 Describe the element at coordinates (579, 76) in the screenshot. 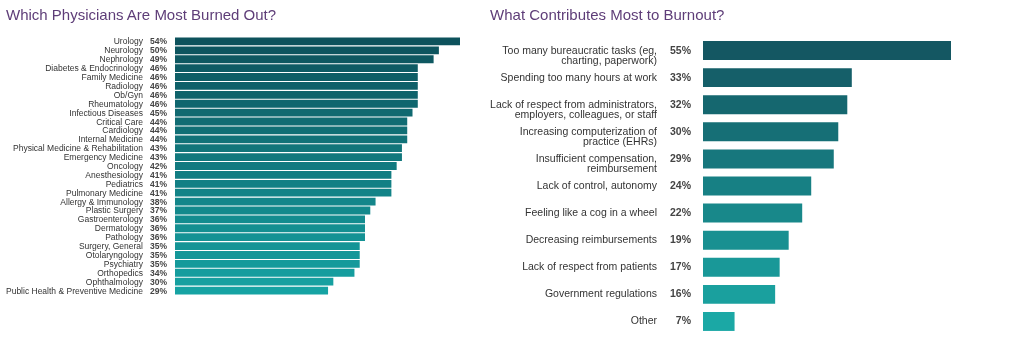

I see `y-tick-label: Spending too many hours at work` at that location.